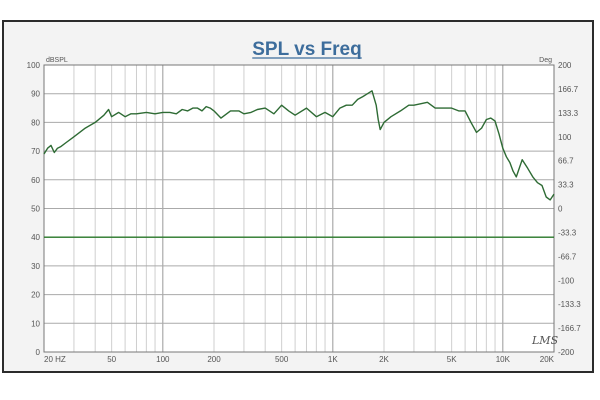 Image resolution: width=600 pixels, height=400 pixels. I want to click on y-tick-label-right: -166.7, so click(569, 328).